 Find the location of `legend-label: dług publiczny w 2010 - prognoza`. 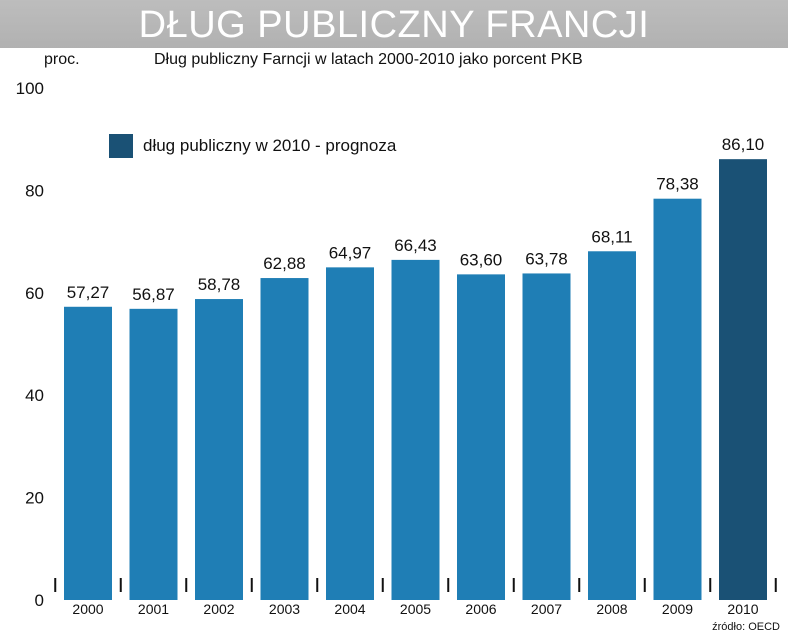

legend-label: dług publiczny w 2010 - prognoza is located at coordinates (270, 145).